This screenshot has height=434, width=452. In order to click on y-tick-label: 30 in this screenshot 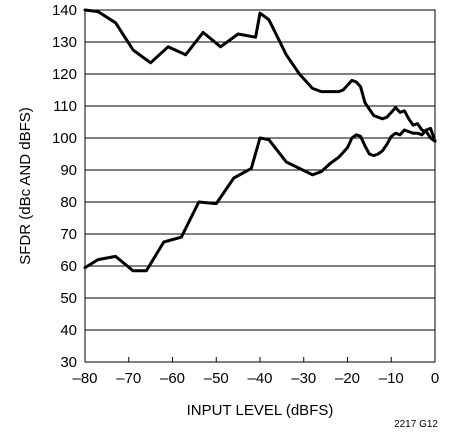, I will do `click(68, 362)`.